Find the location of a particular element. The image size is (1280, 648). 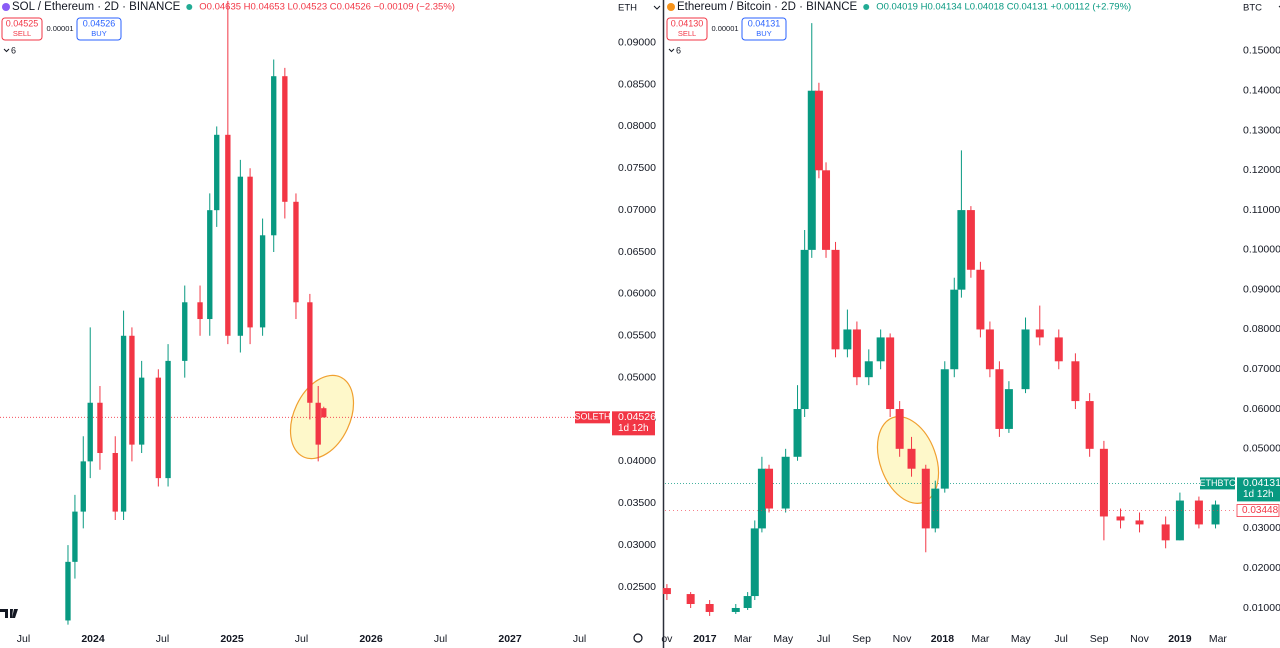

sell-price: 0.04130 is located at coordinates (687, 23).